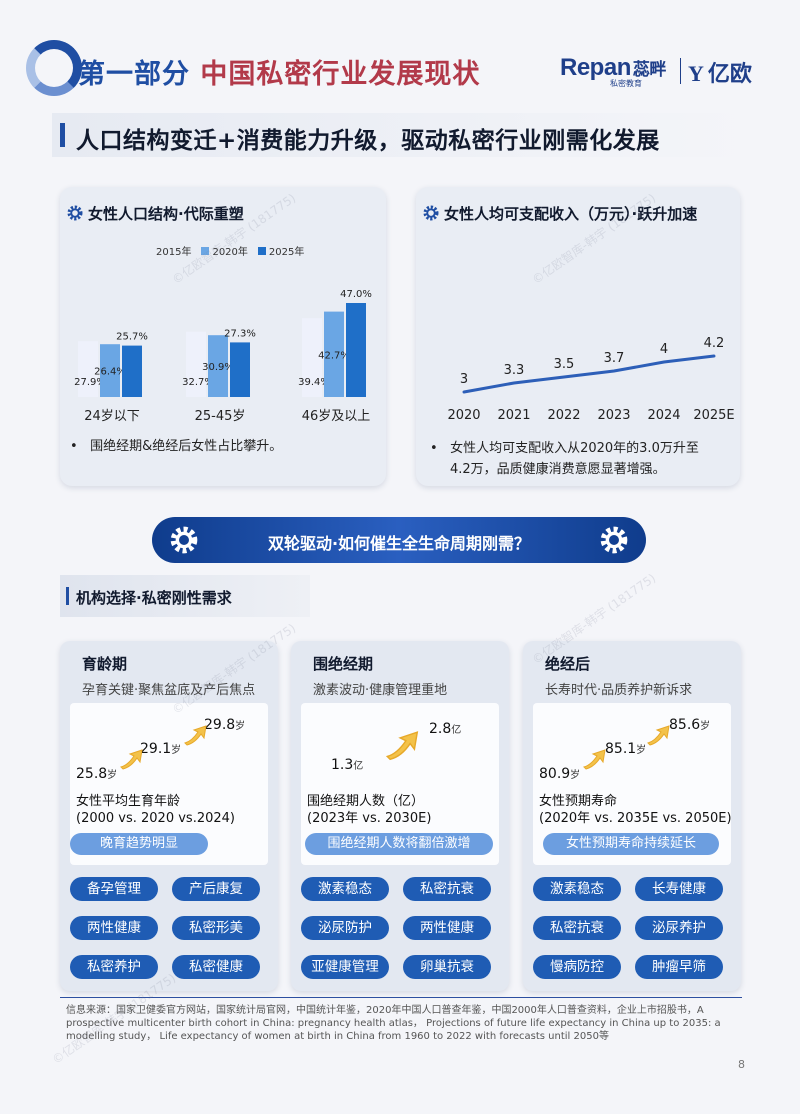 Image resolution: width=800 pixels, height=1114 pixels. What do you see at coordinates (679, 928) in the screenshot?
I see `service-tag: 泌尿养护` at bounding box center [679, 928].